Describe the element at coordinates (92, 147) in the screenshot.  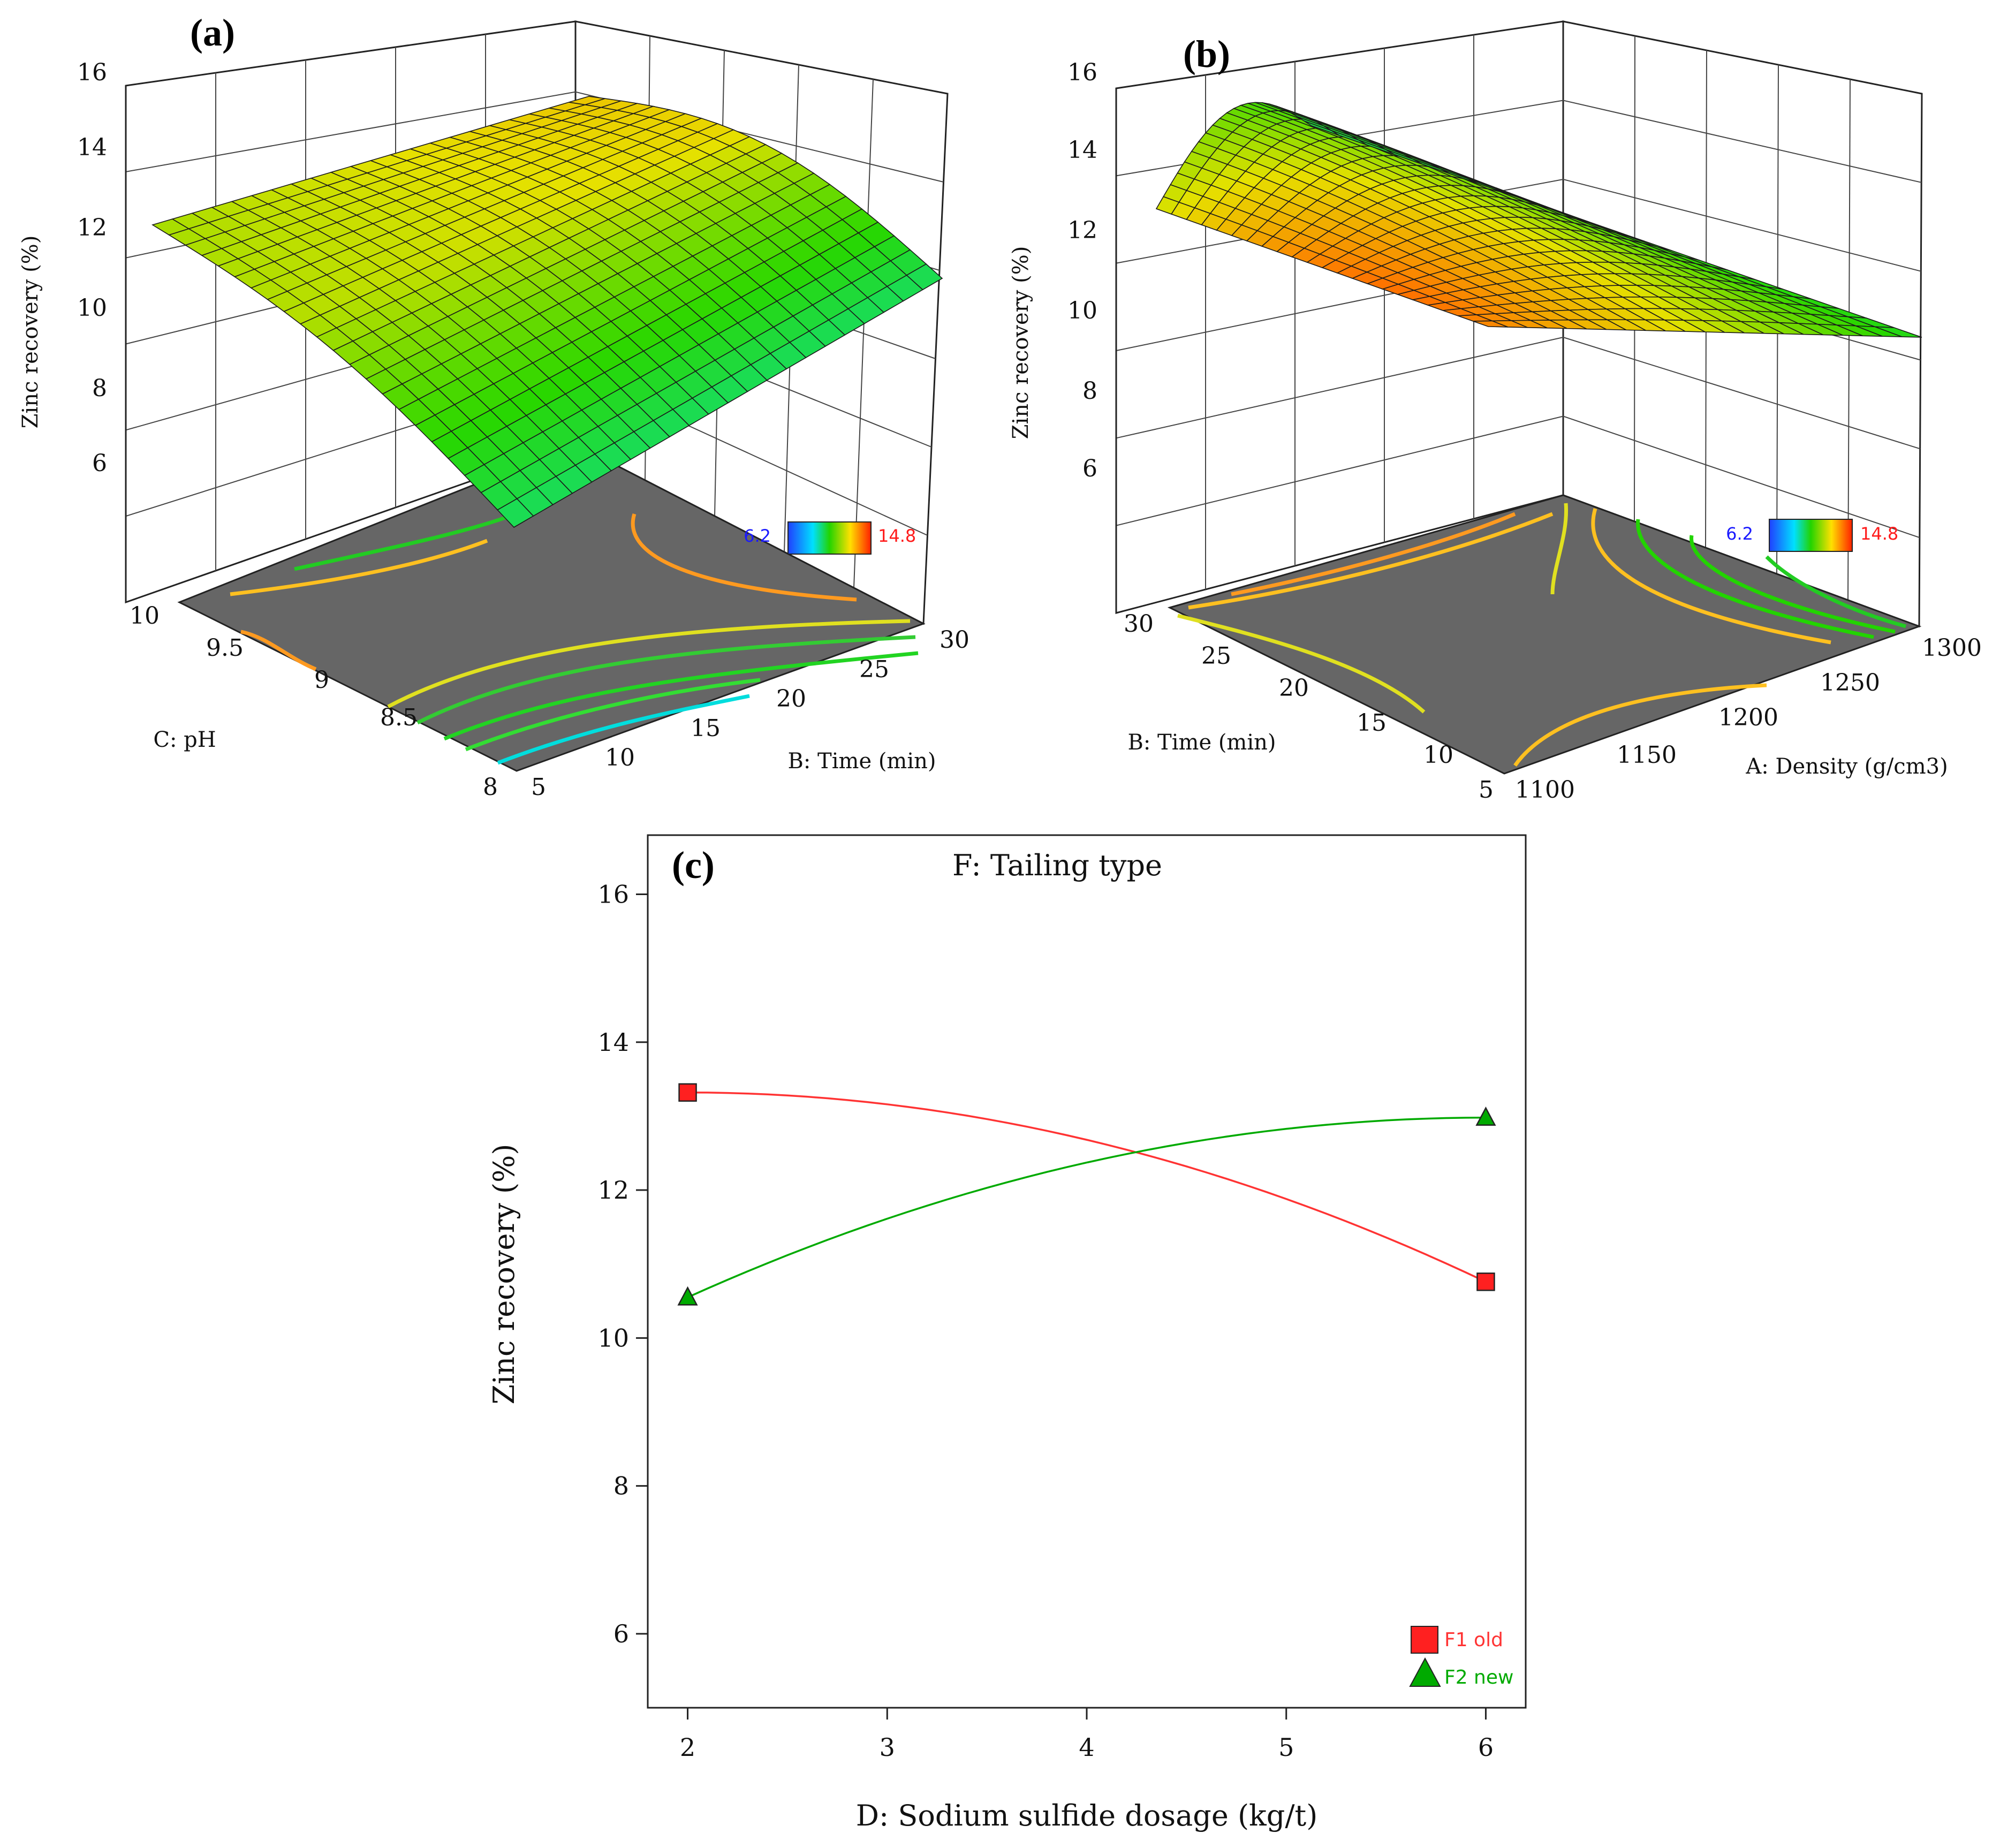
I see `panel-a-z-tick: 14` at that location.